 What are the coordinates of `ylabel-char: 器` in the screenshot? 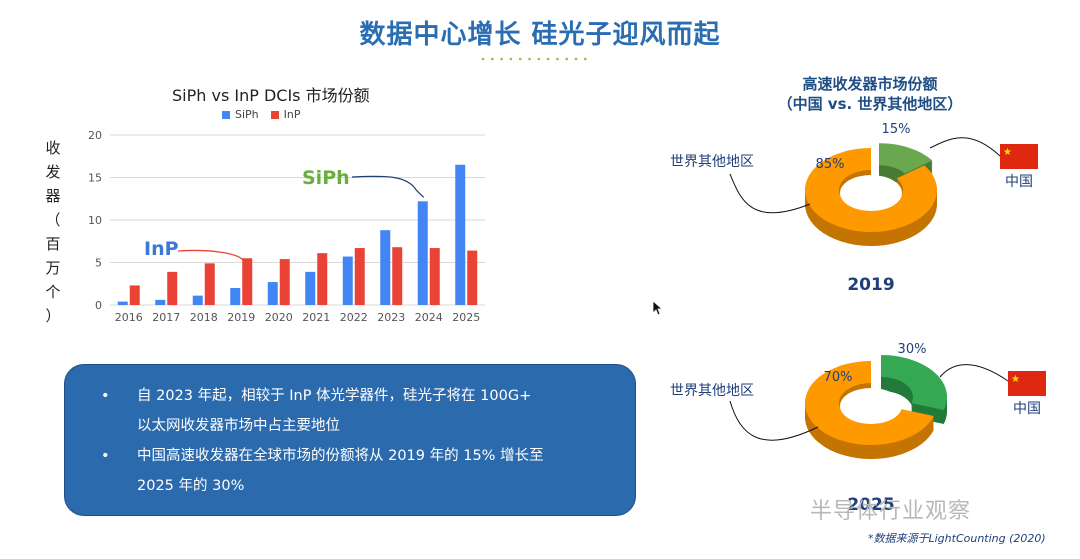 It's located at (53, 196).